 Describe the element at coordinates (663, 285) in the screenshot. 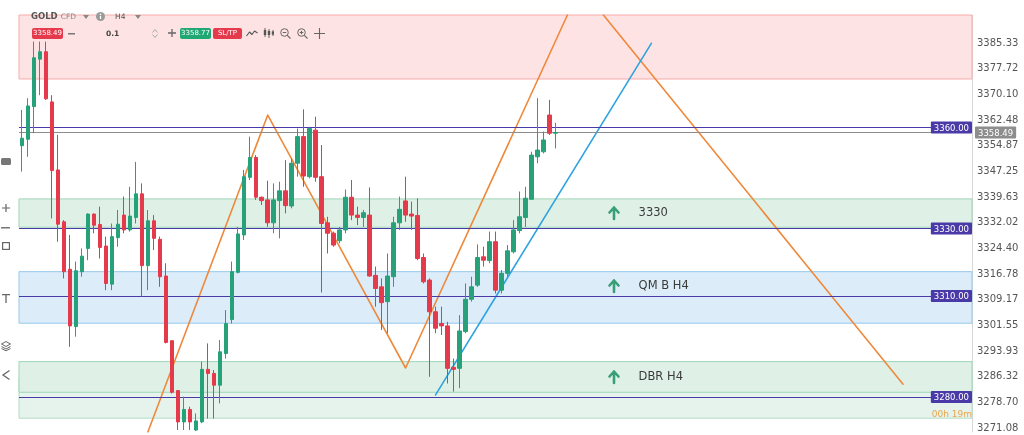

I see `band-label: QM B H4` at that location.